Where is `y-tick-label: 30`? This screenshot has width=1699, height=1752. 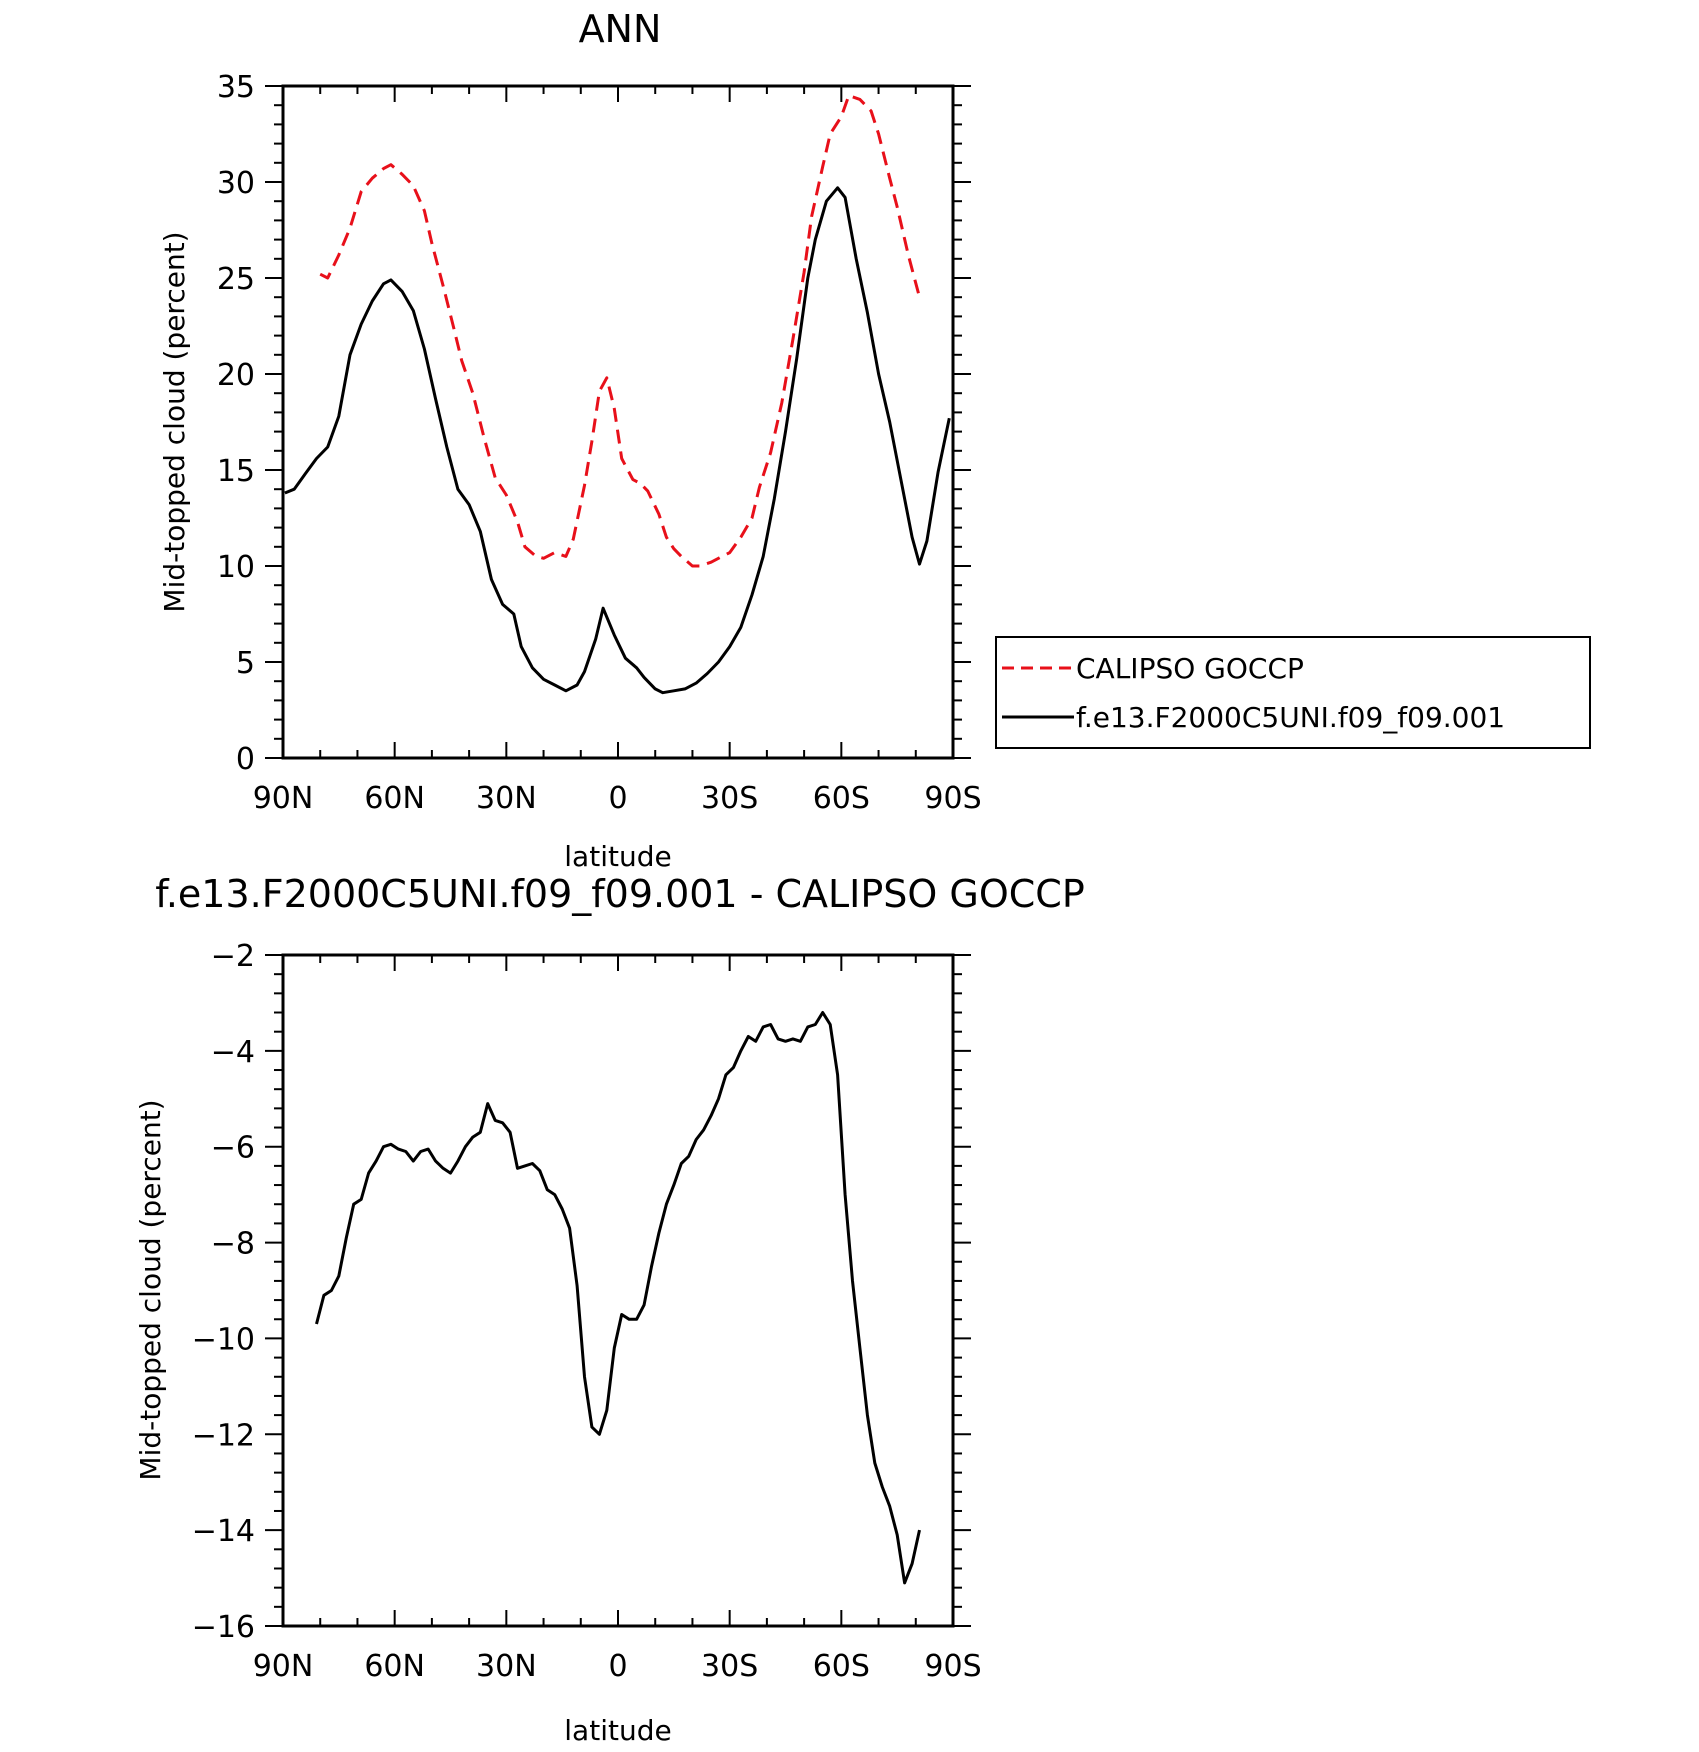 y-tick-label: 30 is located at coordinates (236, 183).